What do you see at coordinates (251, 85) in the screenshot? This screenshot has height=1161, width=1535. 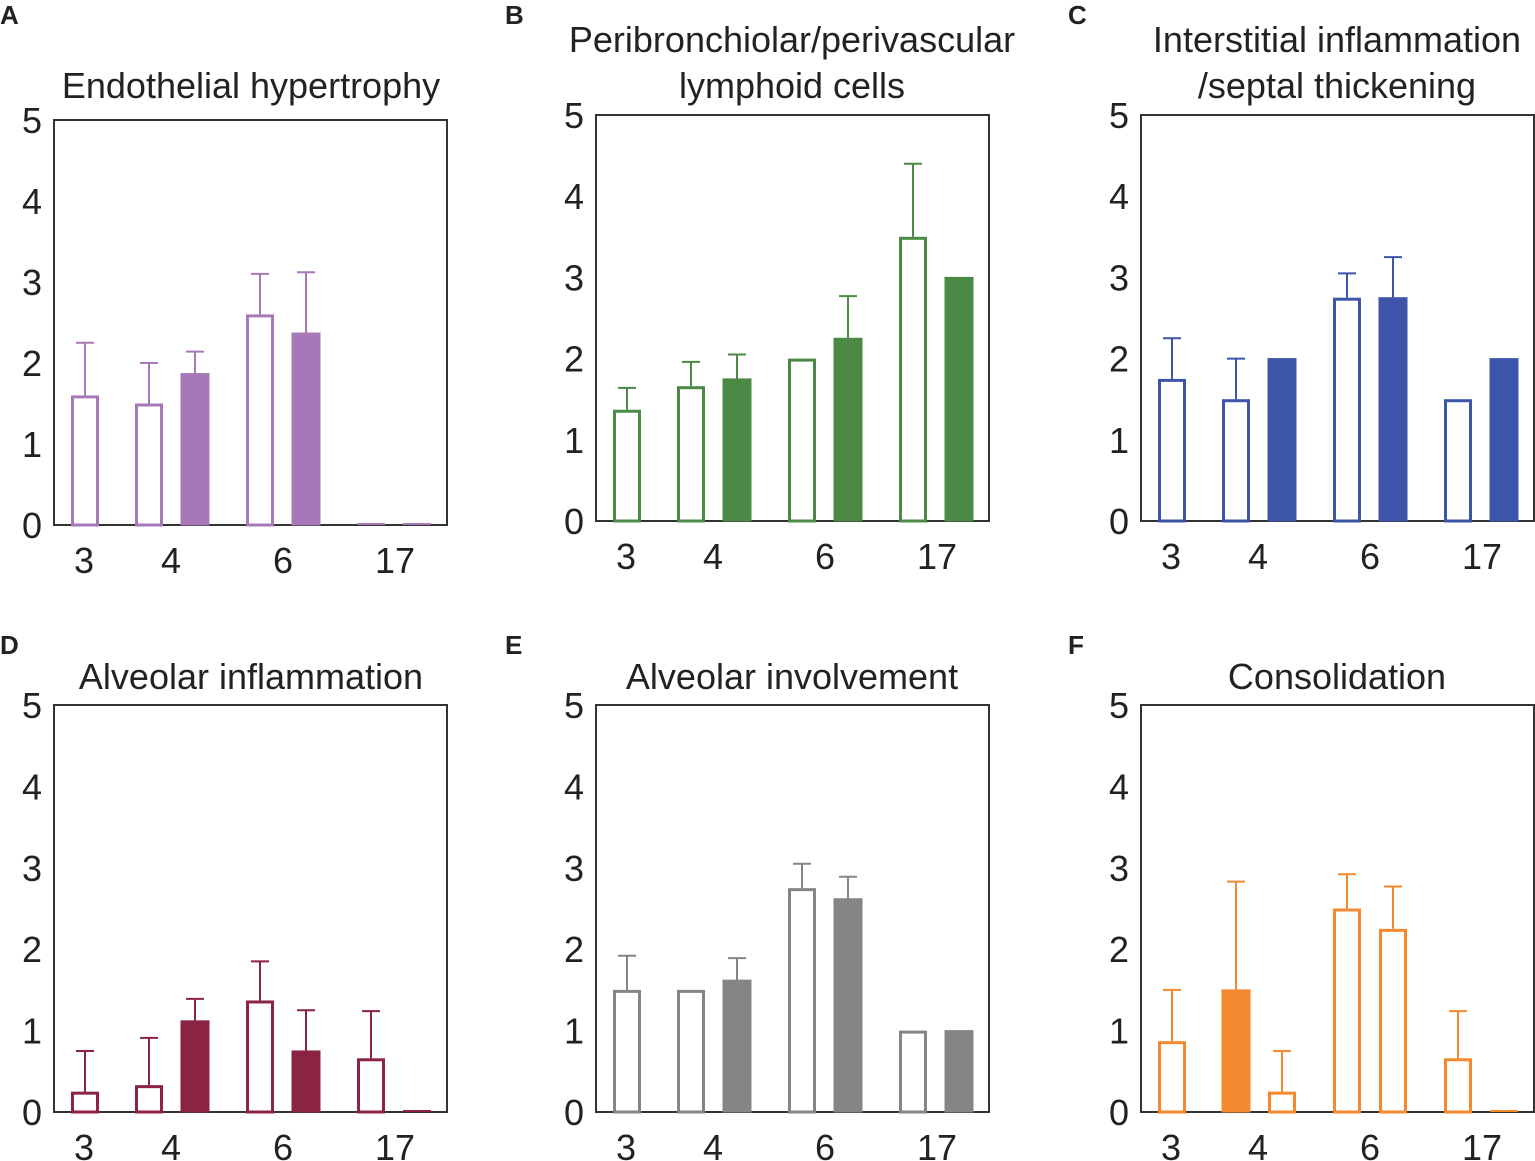 I see `chart-title-line: Endothelial hypertrophy` at bounding box center [251, 85].